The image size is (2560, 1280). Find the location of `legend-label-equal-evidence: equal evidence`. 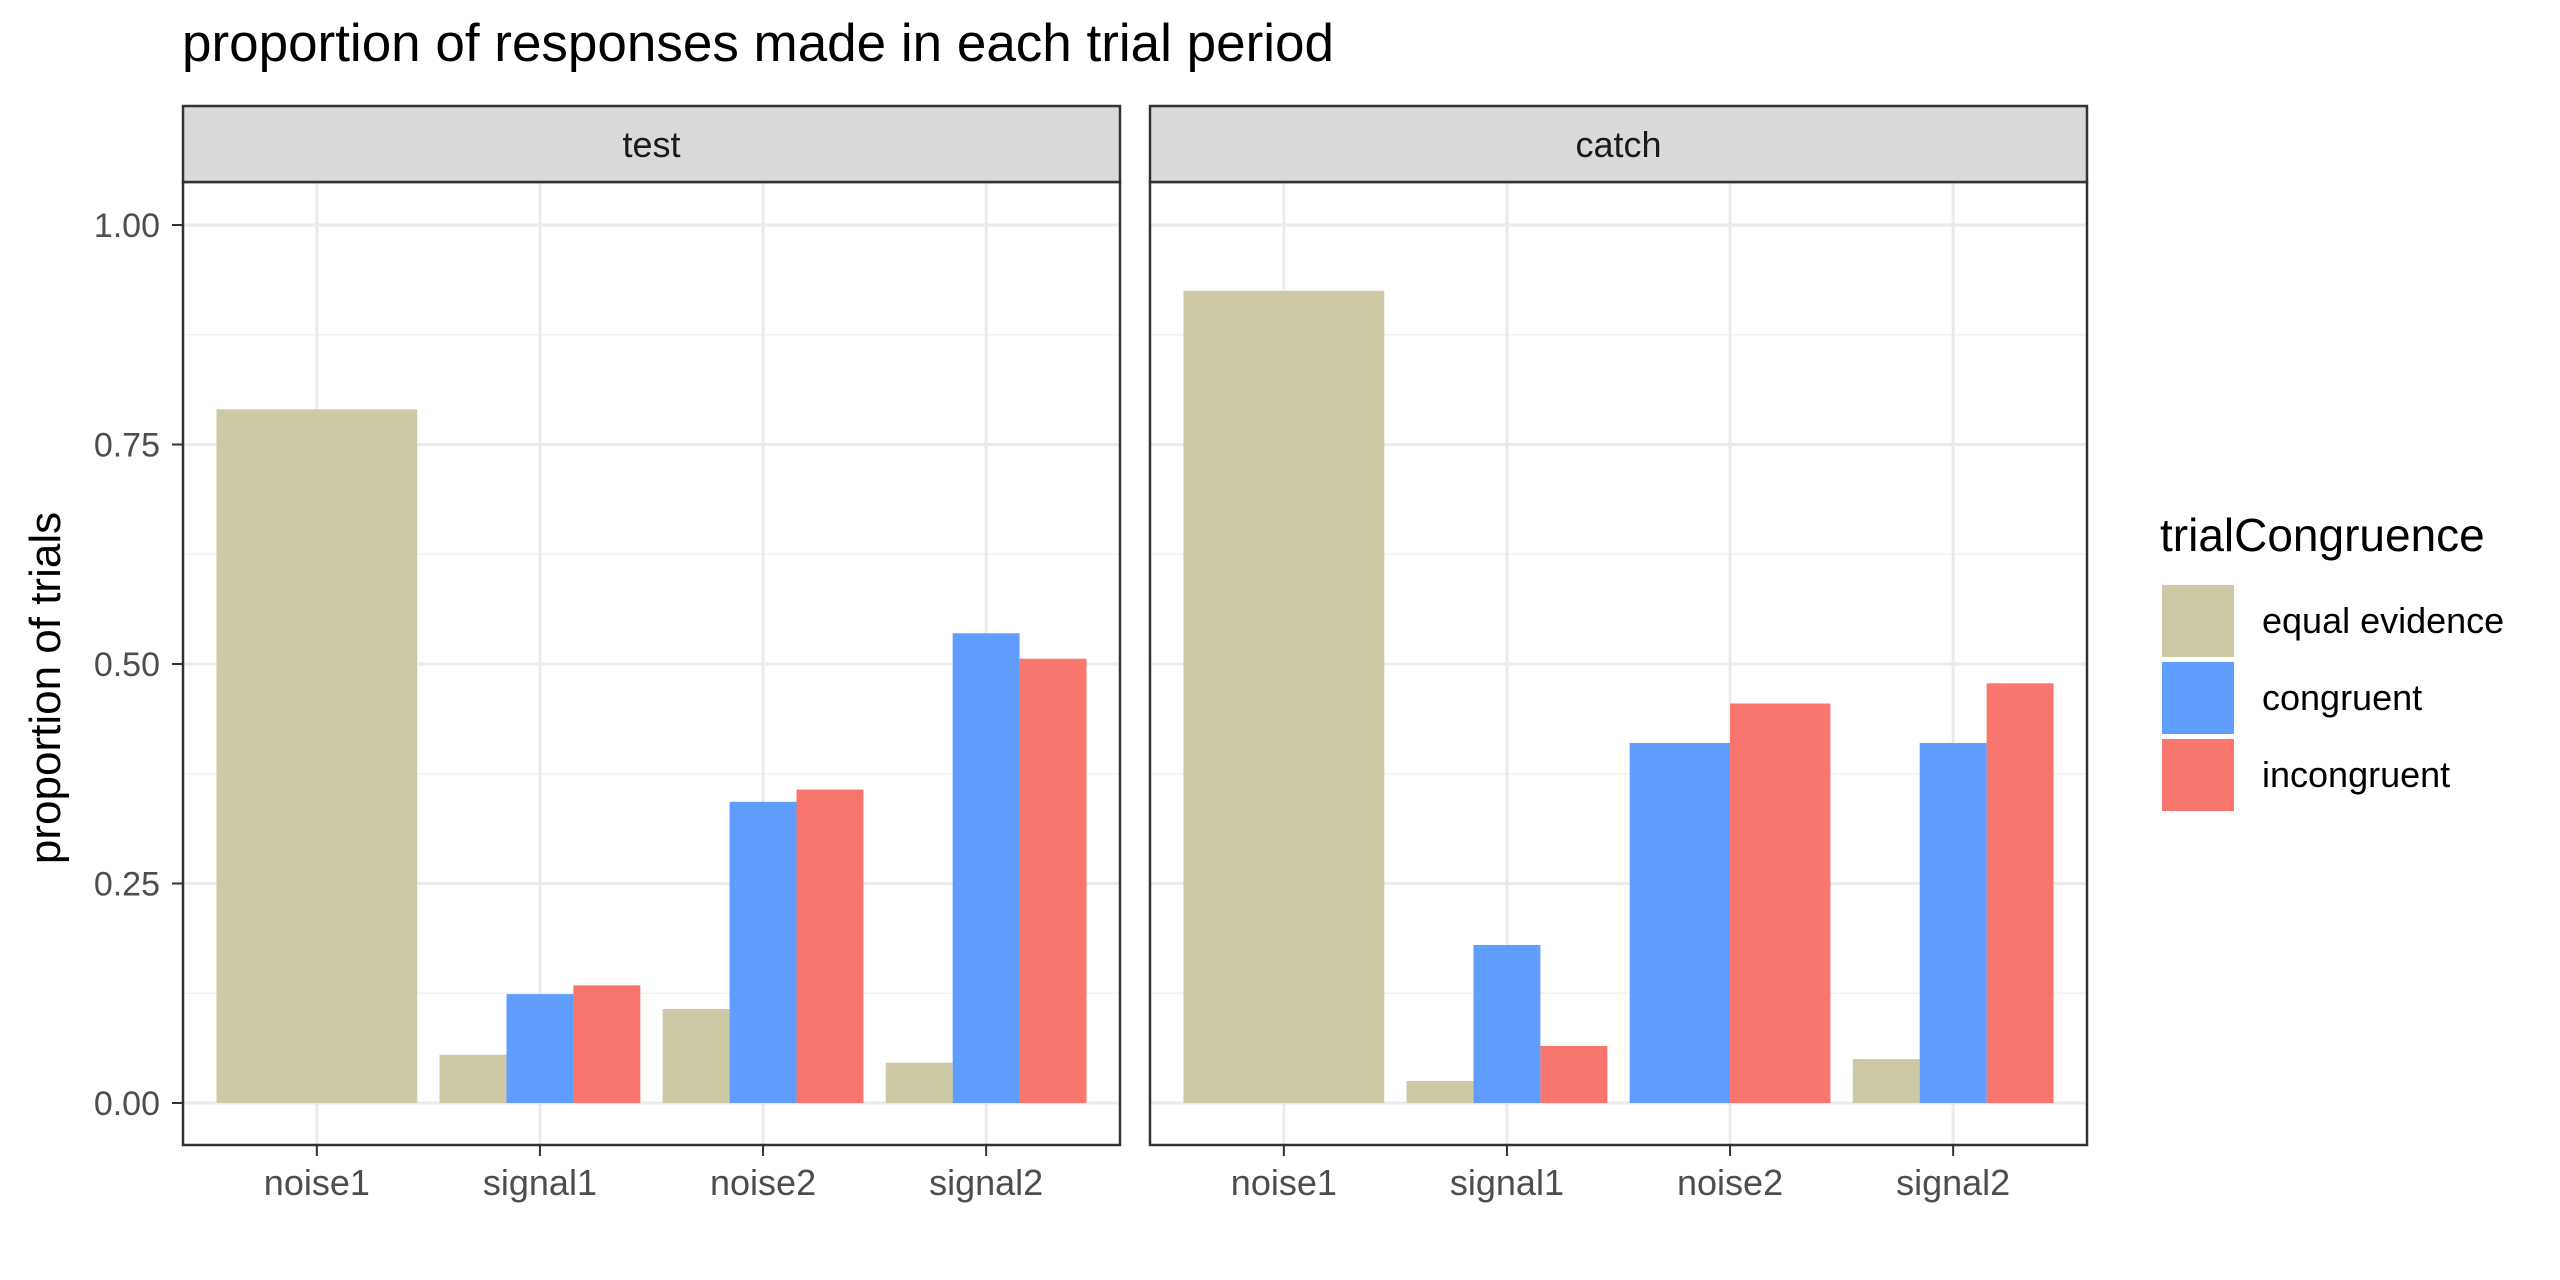

legend-label-equal-evidence: equal evidence is located at coordinates (2383, 620).